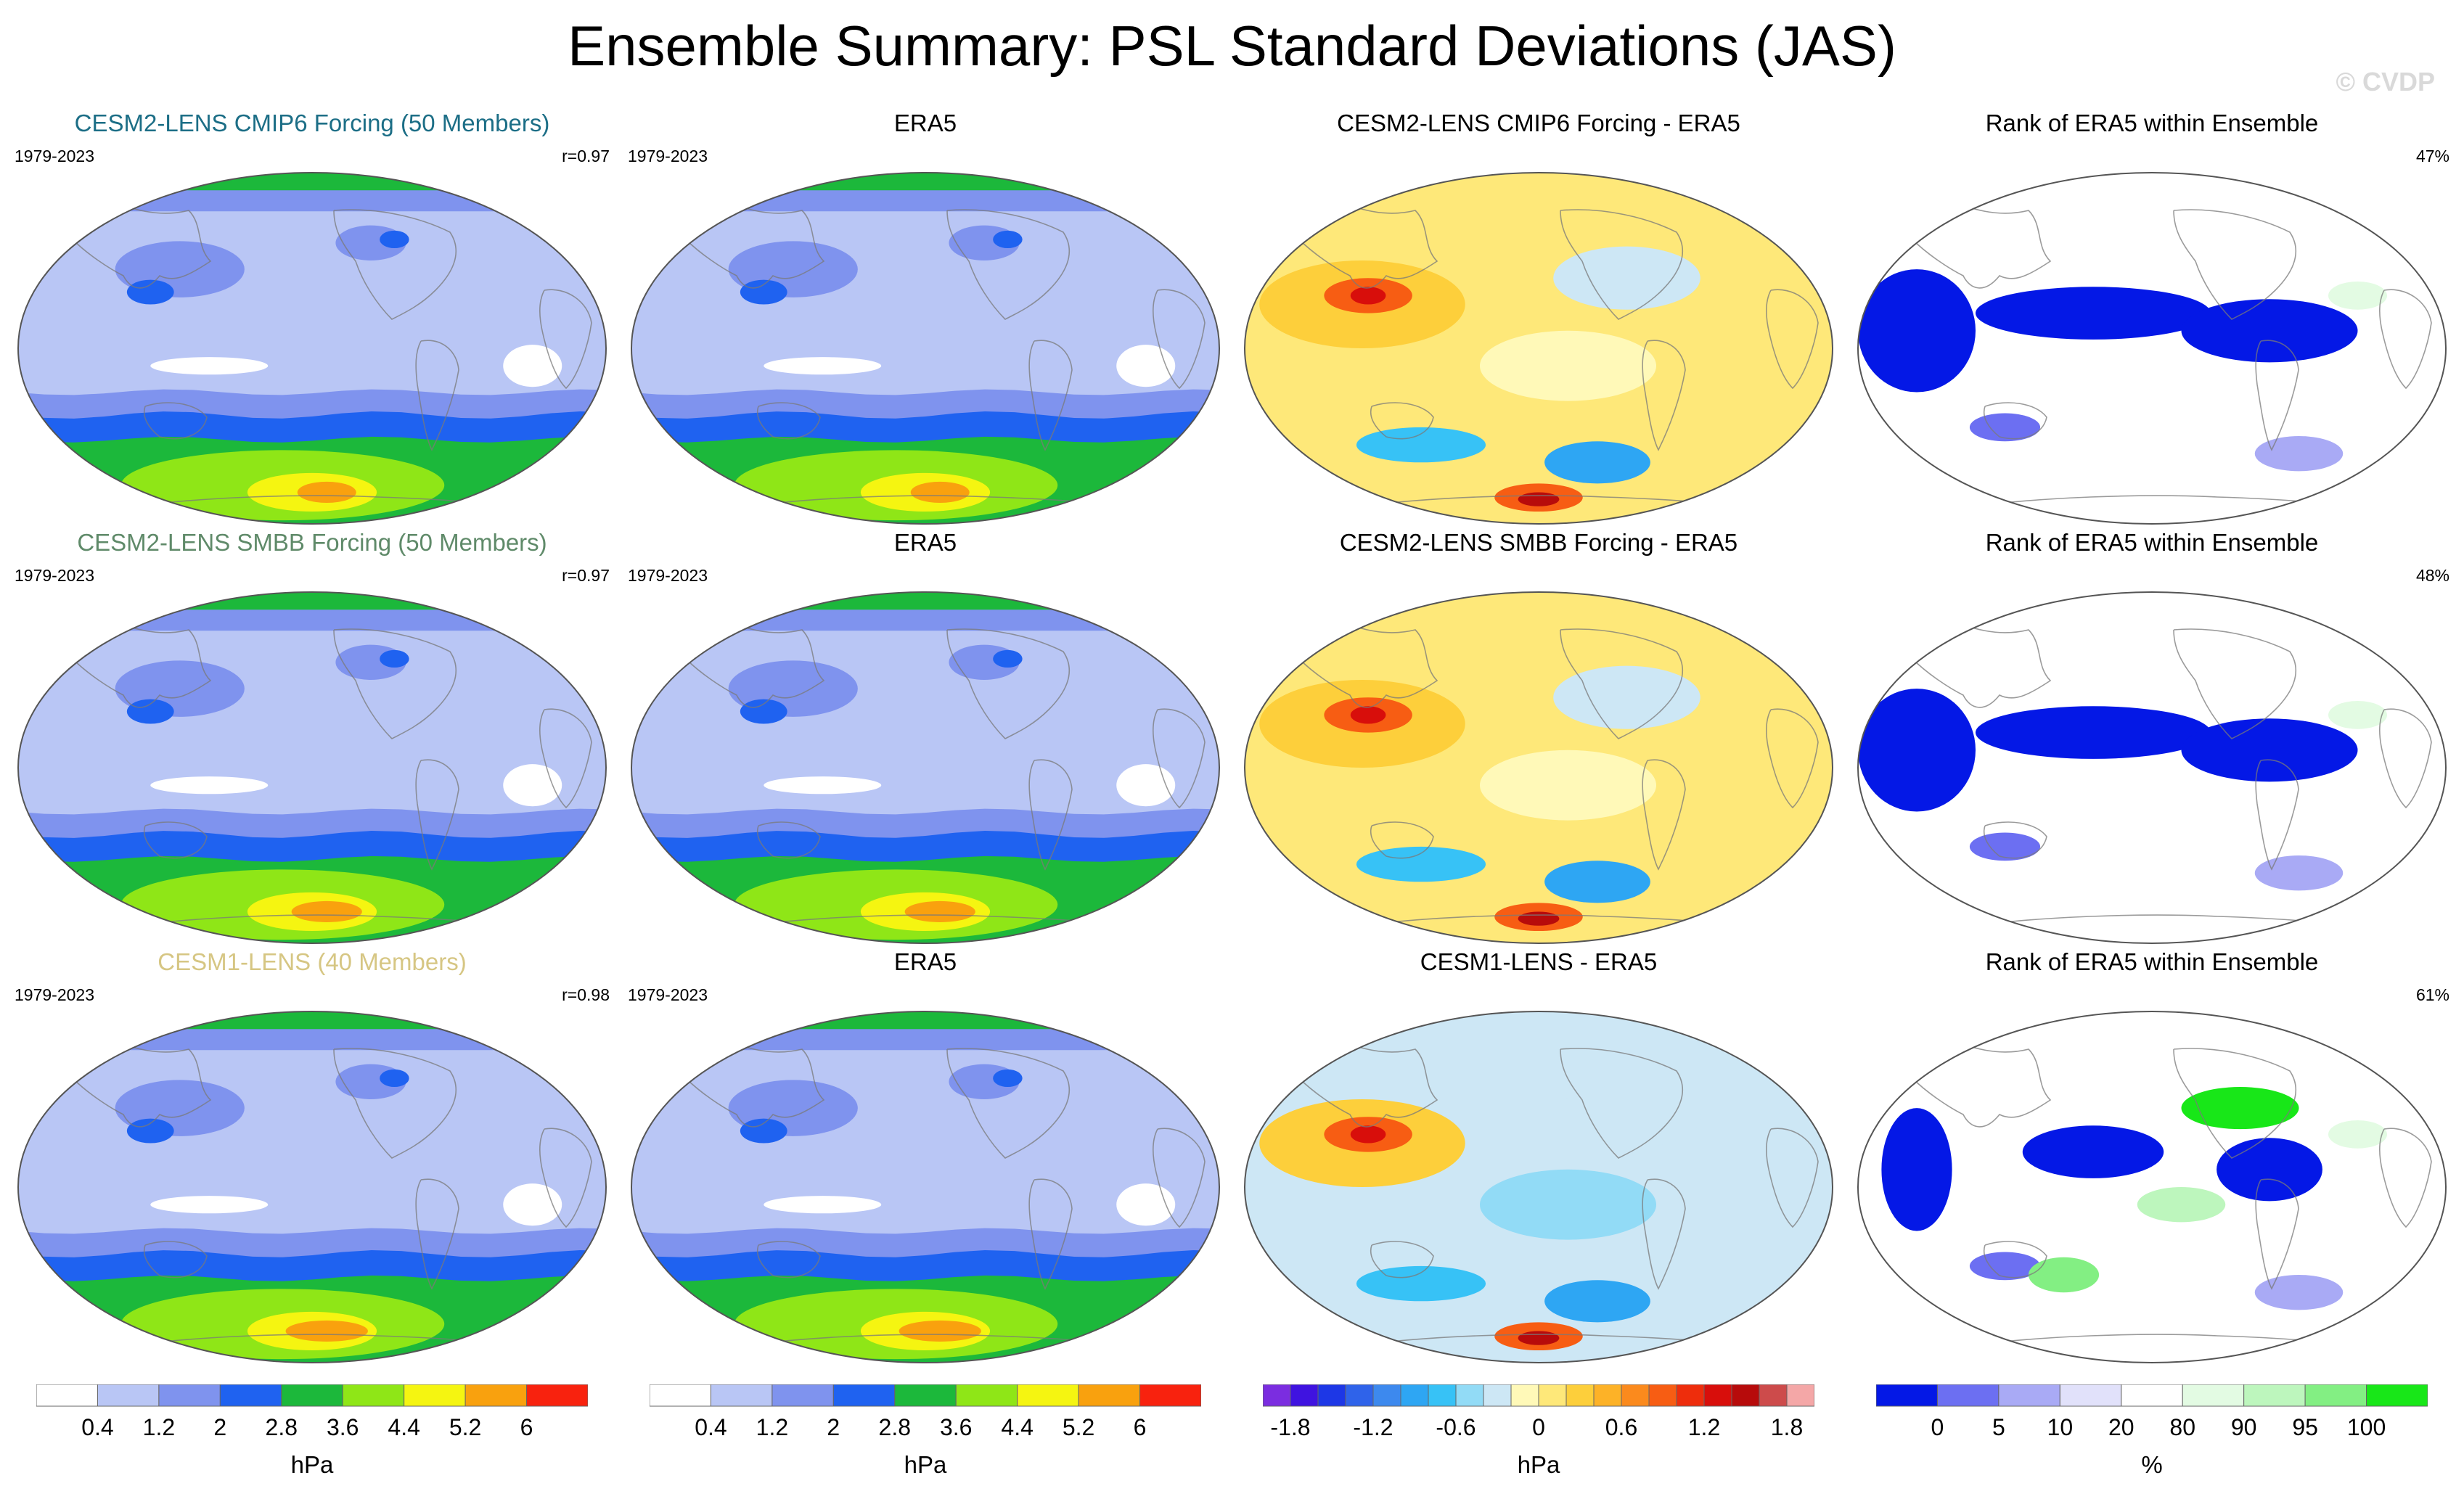 Image resolution: width=2464 pixels, height=1486 pixels. Describe the element at coordinates (2060, 1427) in the screenshot. I see `colorbar-tick-label: 10` at that location.